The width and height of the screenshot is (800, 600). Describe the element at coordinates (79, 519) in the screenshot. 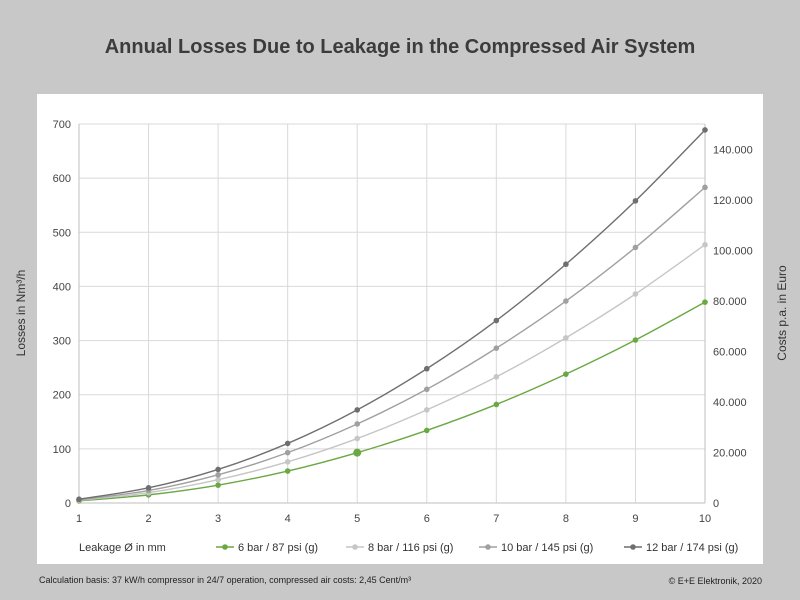

I see `x-tick-label: 1` at that location.